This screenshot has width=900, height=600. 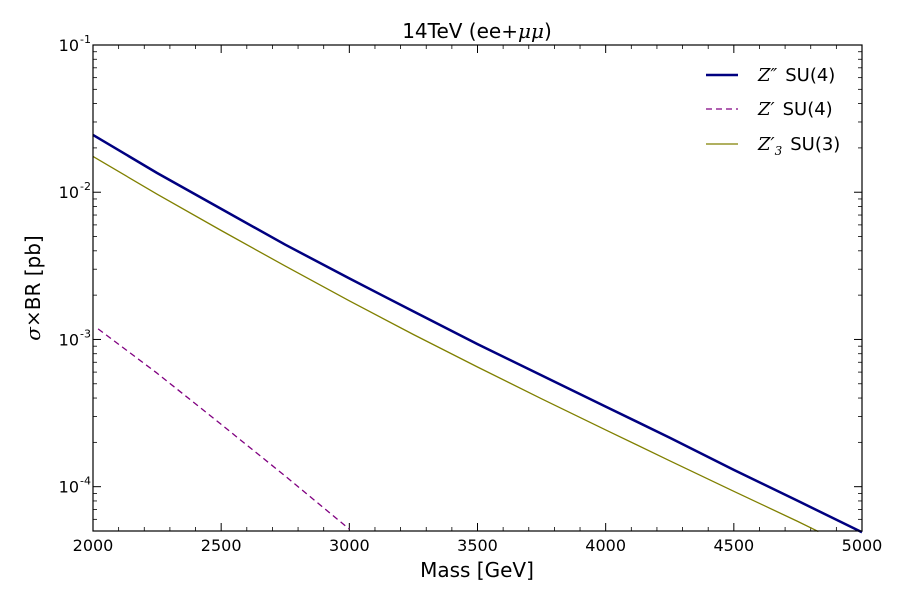 I want to click on legend-text-z3-prime: SU(3), so click(x=815, y=144).